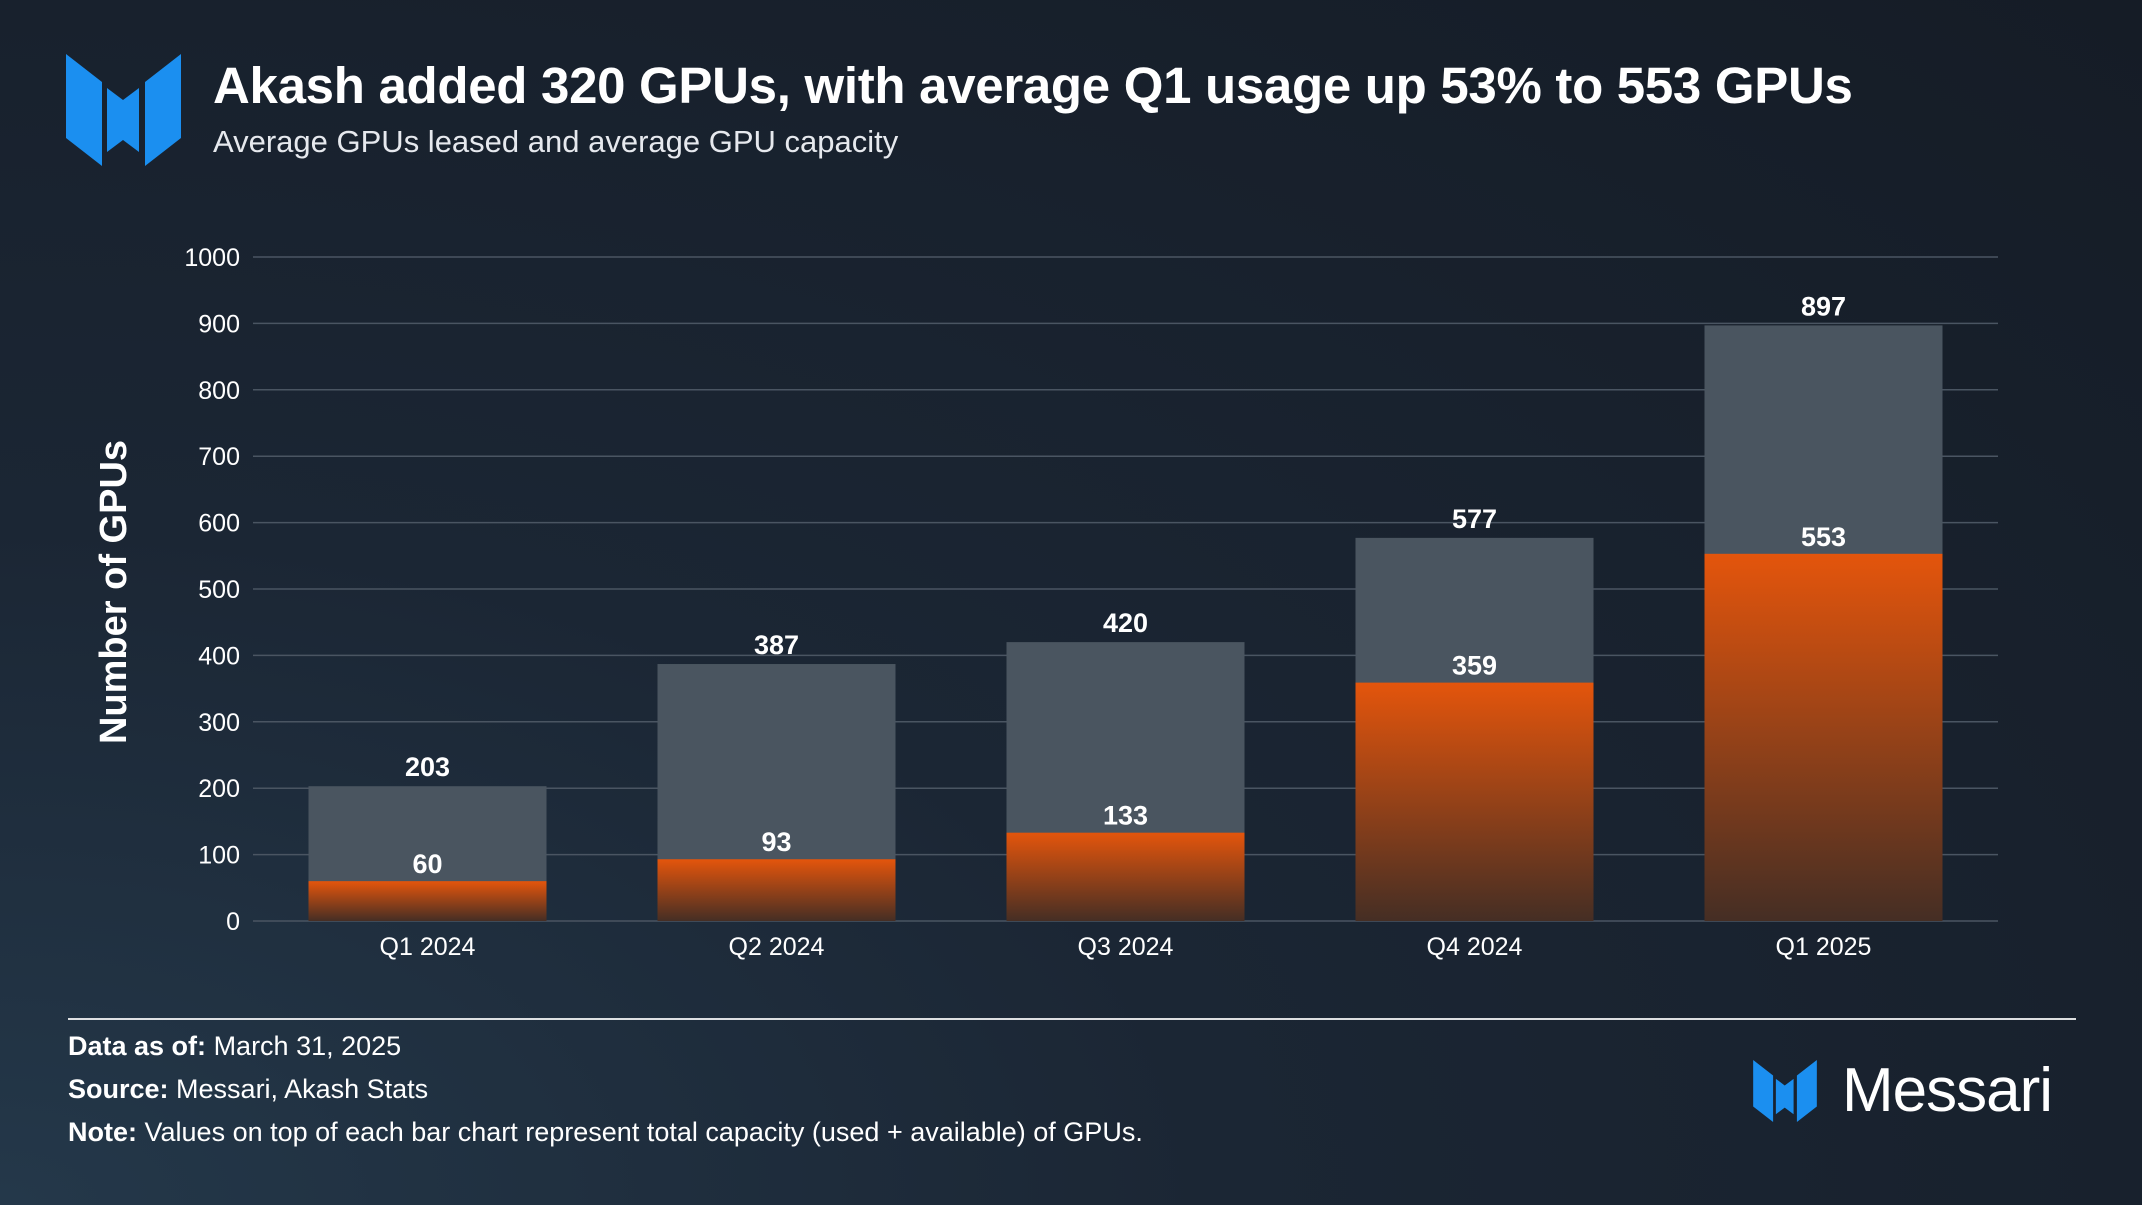 The height and width of the screenshot is (1205, 2142). What do you see at coordinates (302, 1089) in the screenshot?
I see `source-value: Messari, Akash Stats` at bounding box center [302, 1089].